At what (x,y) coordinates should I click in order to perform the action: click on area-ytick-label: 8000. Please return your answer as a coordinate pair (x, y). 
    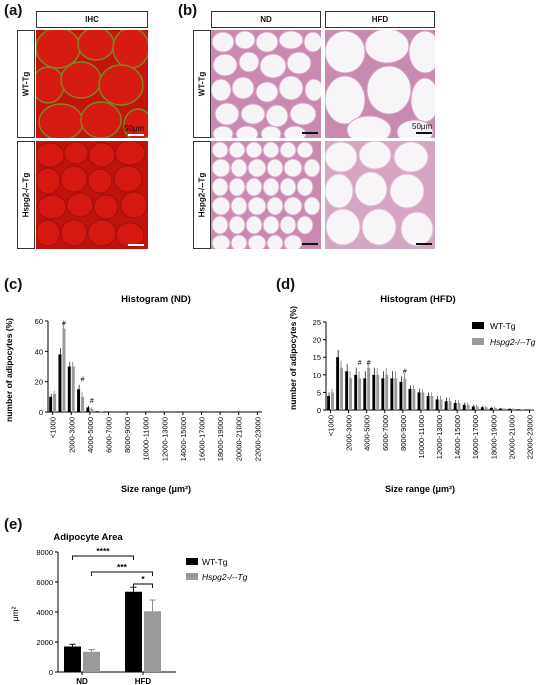
    Looking at the image, I should click on (44, 552).